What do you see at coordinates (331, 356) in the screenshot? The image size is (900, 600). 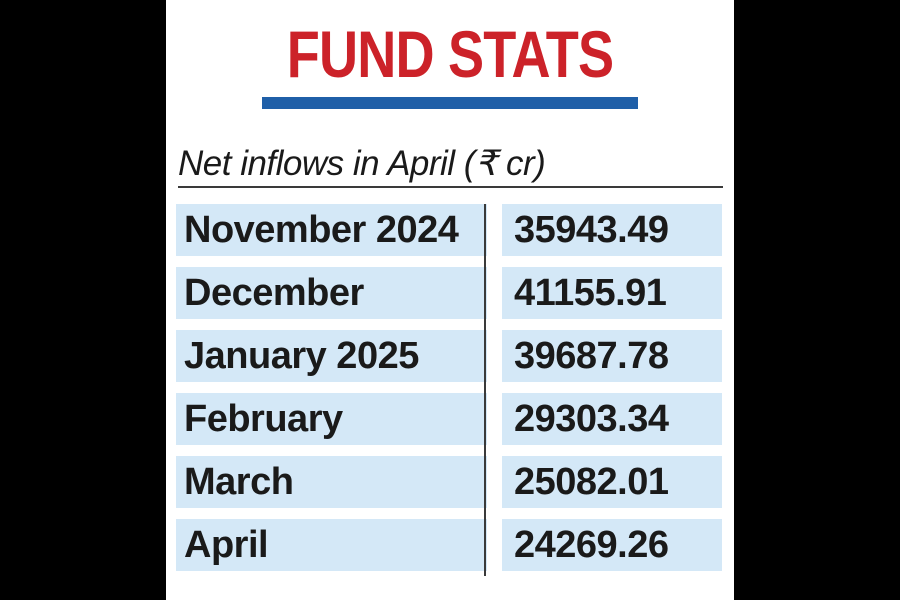 I see `row-label: January 2025` at bounding box center [331, 356].